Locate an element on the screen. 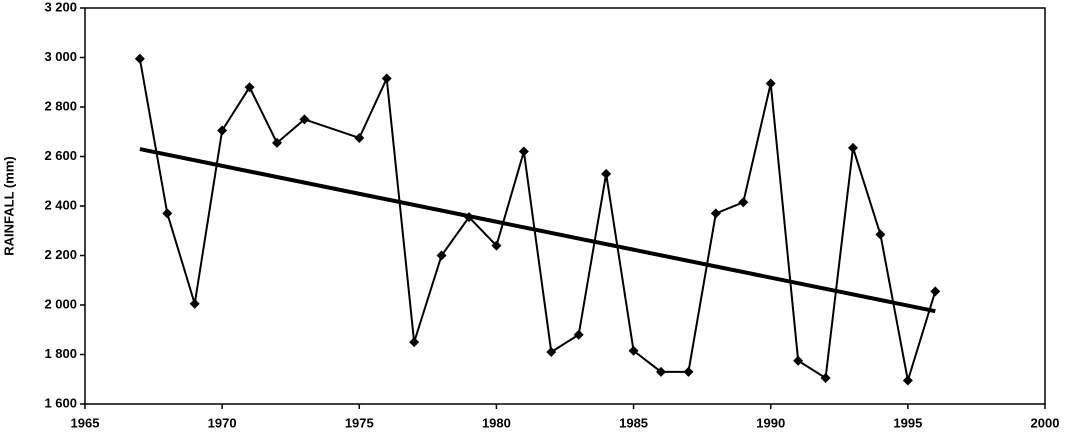  x-tick-label: 2000 is located at coordinates (1045, 422).